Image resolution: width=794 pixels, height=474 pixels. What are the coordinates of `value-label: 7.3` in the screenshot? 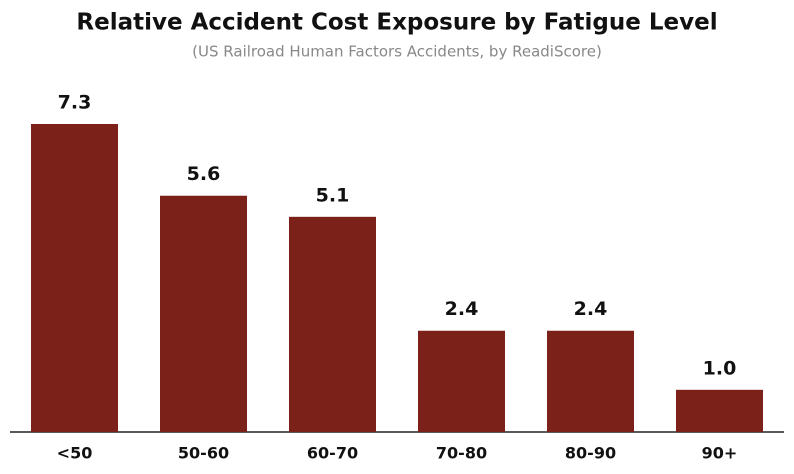 It's located at (75, 103).